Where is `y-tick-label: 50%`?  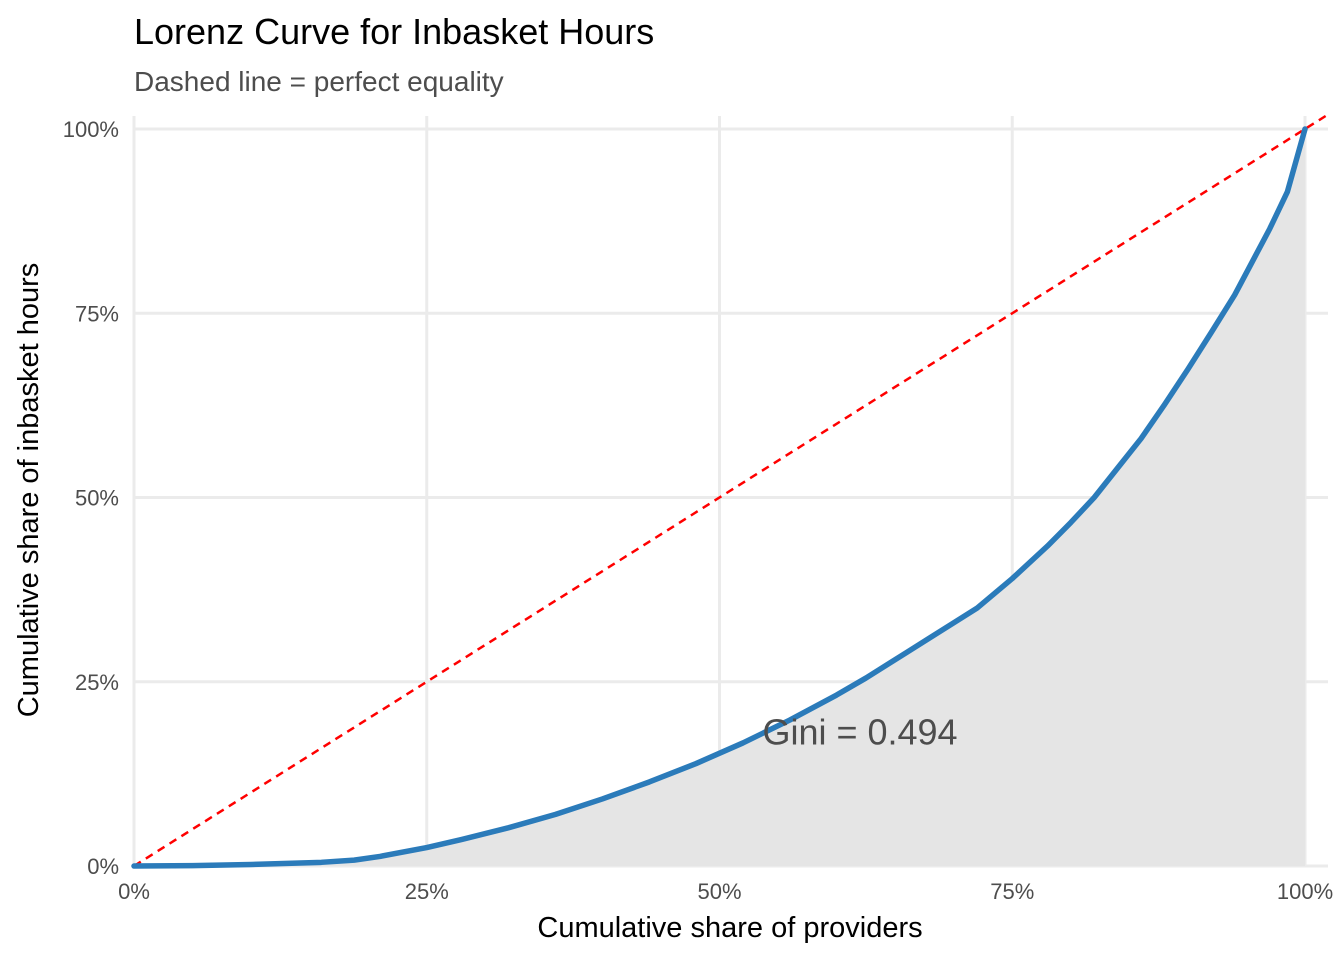
y-tick-label: 50% is located at coordinates (97, 498).